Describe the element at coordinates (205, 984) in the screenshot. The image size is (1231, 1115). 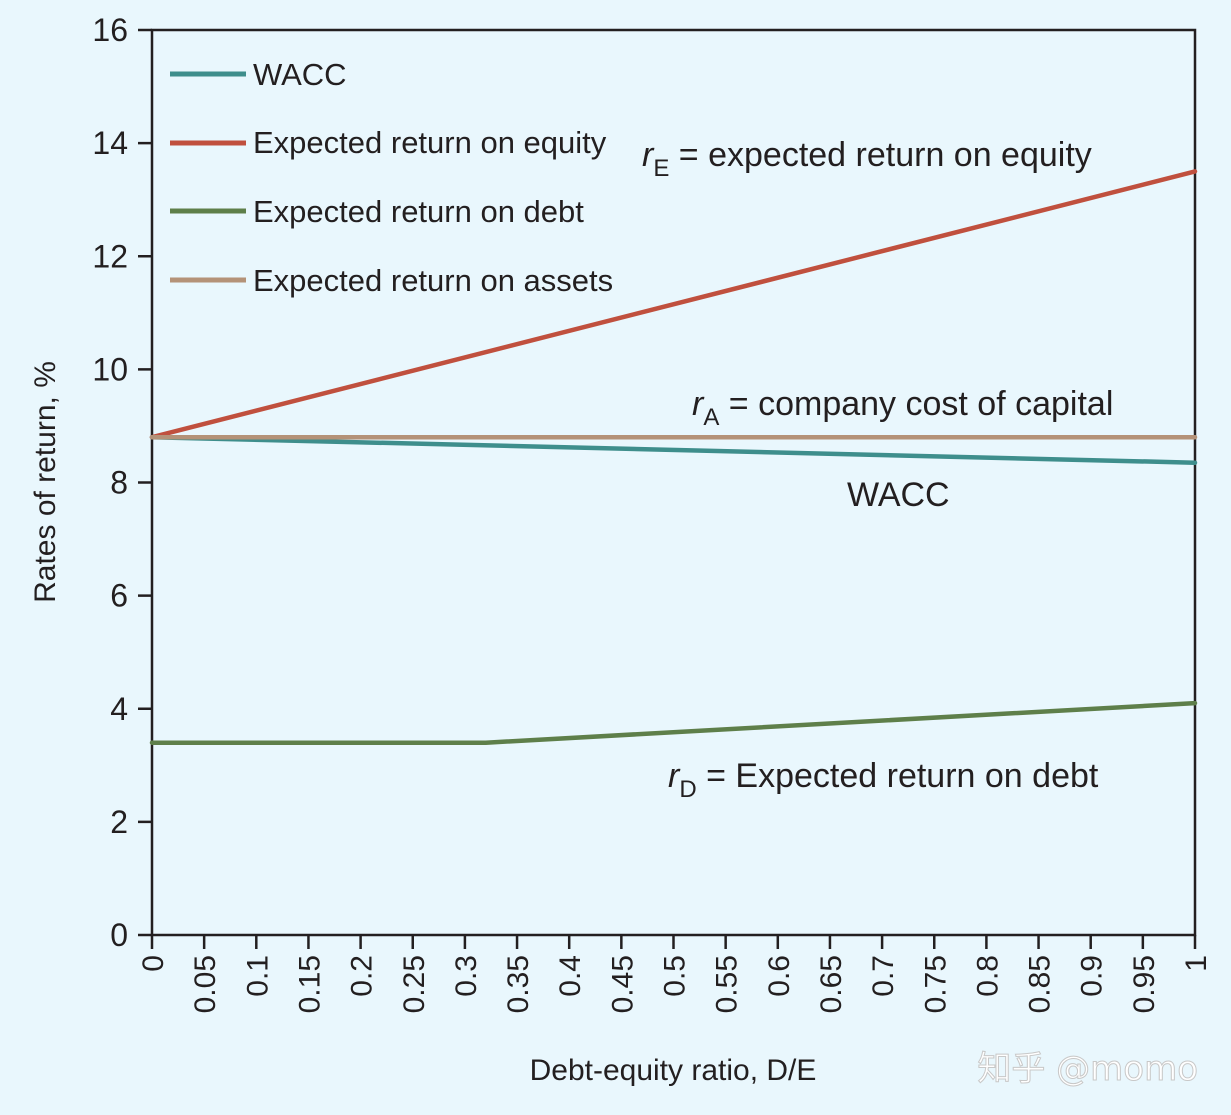
I see `x-tick-label: 0.05` at that location.